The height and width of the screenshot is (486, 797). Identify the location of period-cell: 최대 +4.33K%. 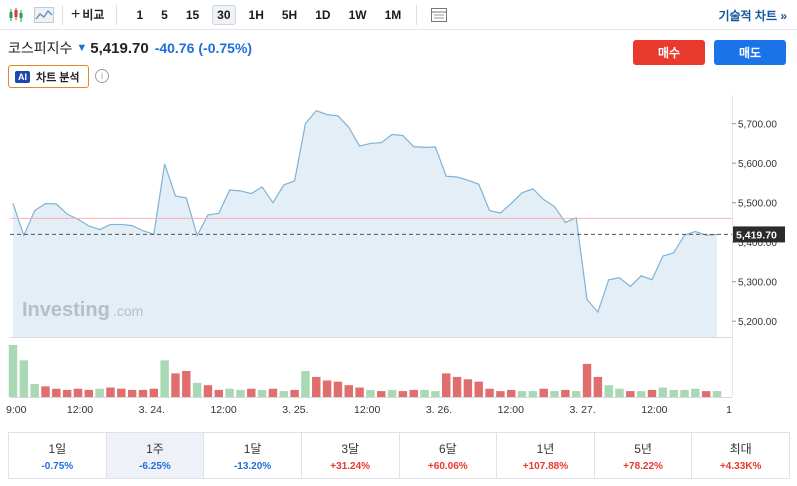
(740, 455).